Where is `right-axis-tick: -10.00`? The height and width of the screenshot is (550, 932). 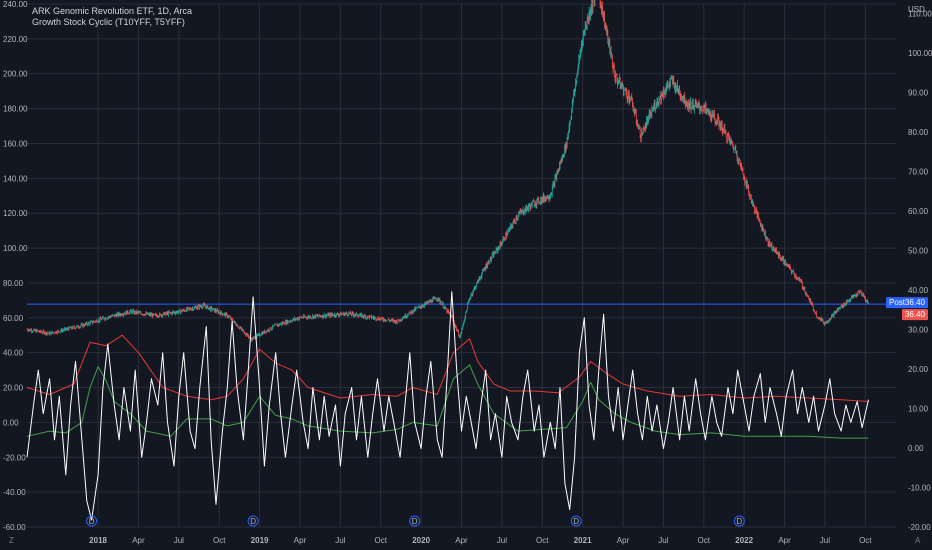 right-axis-tick: -10.00 is located at coordinates (919, 487).